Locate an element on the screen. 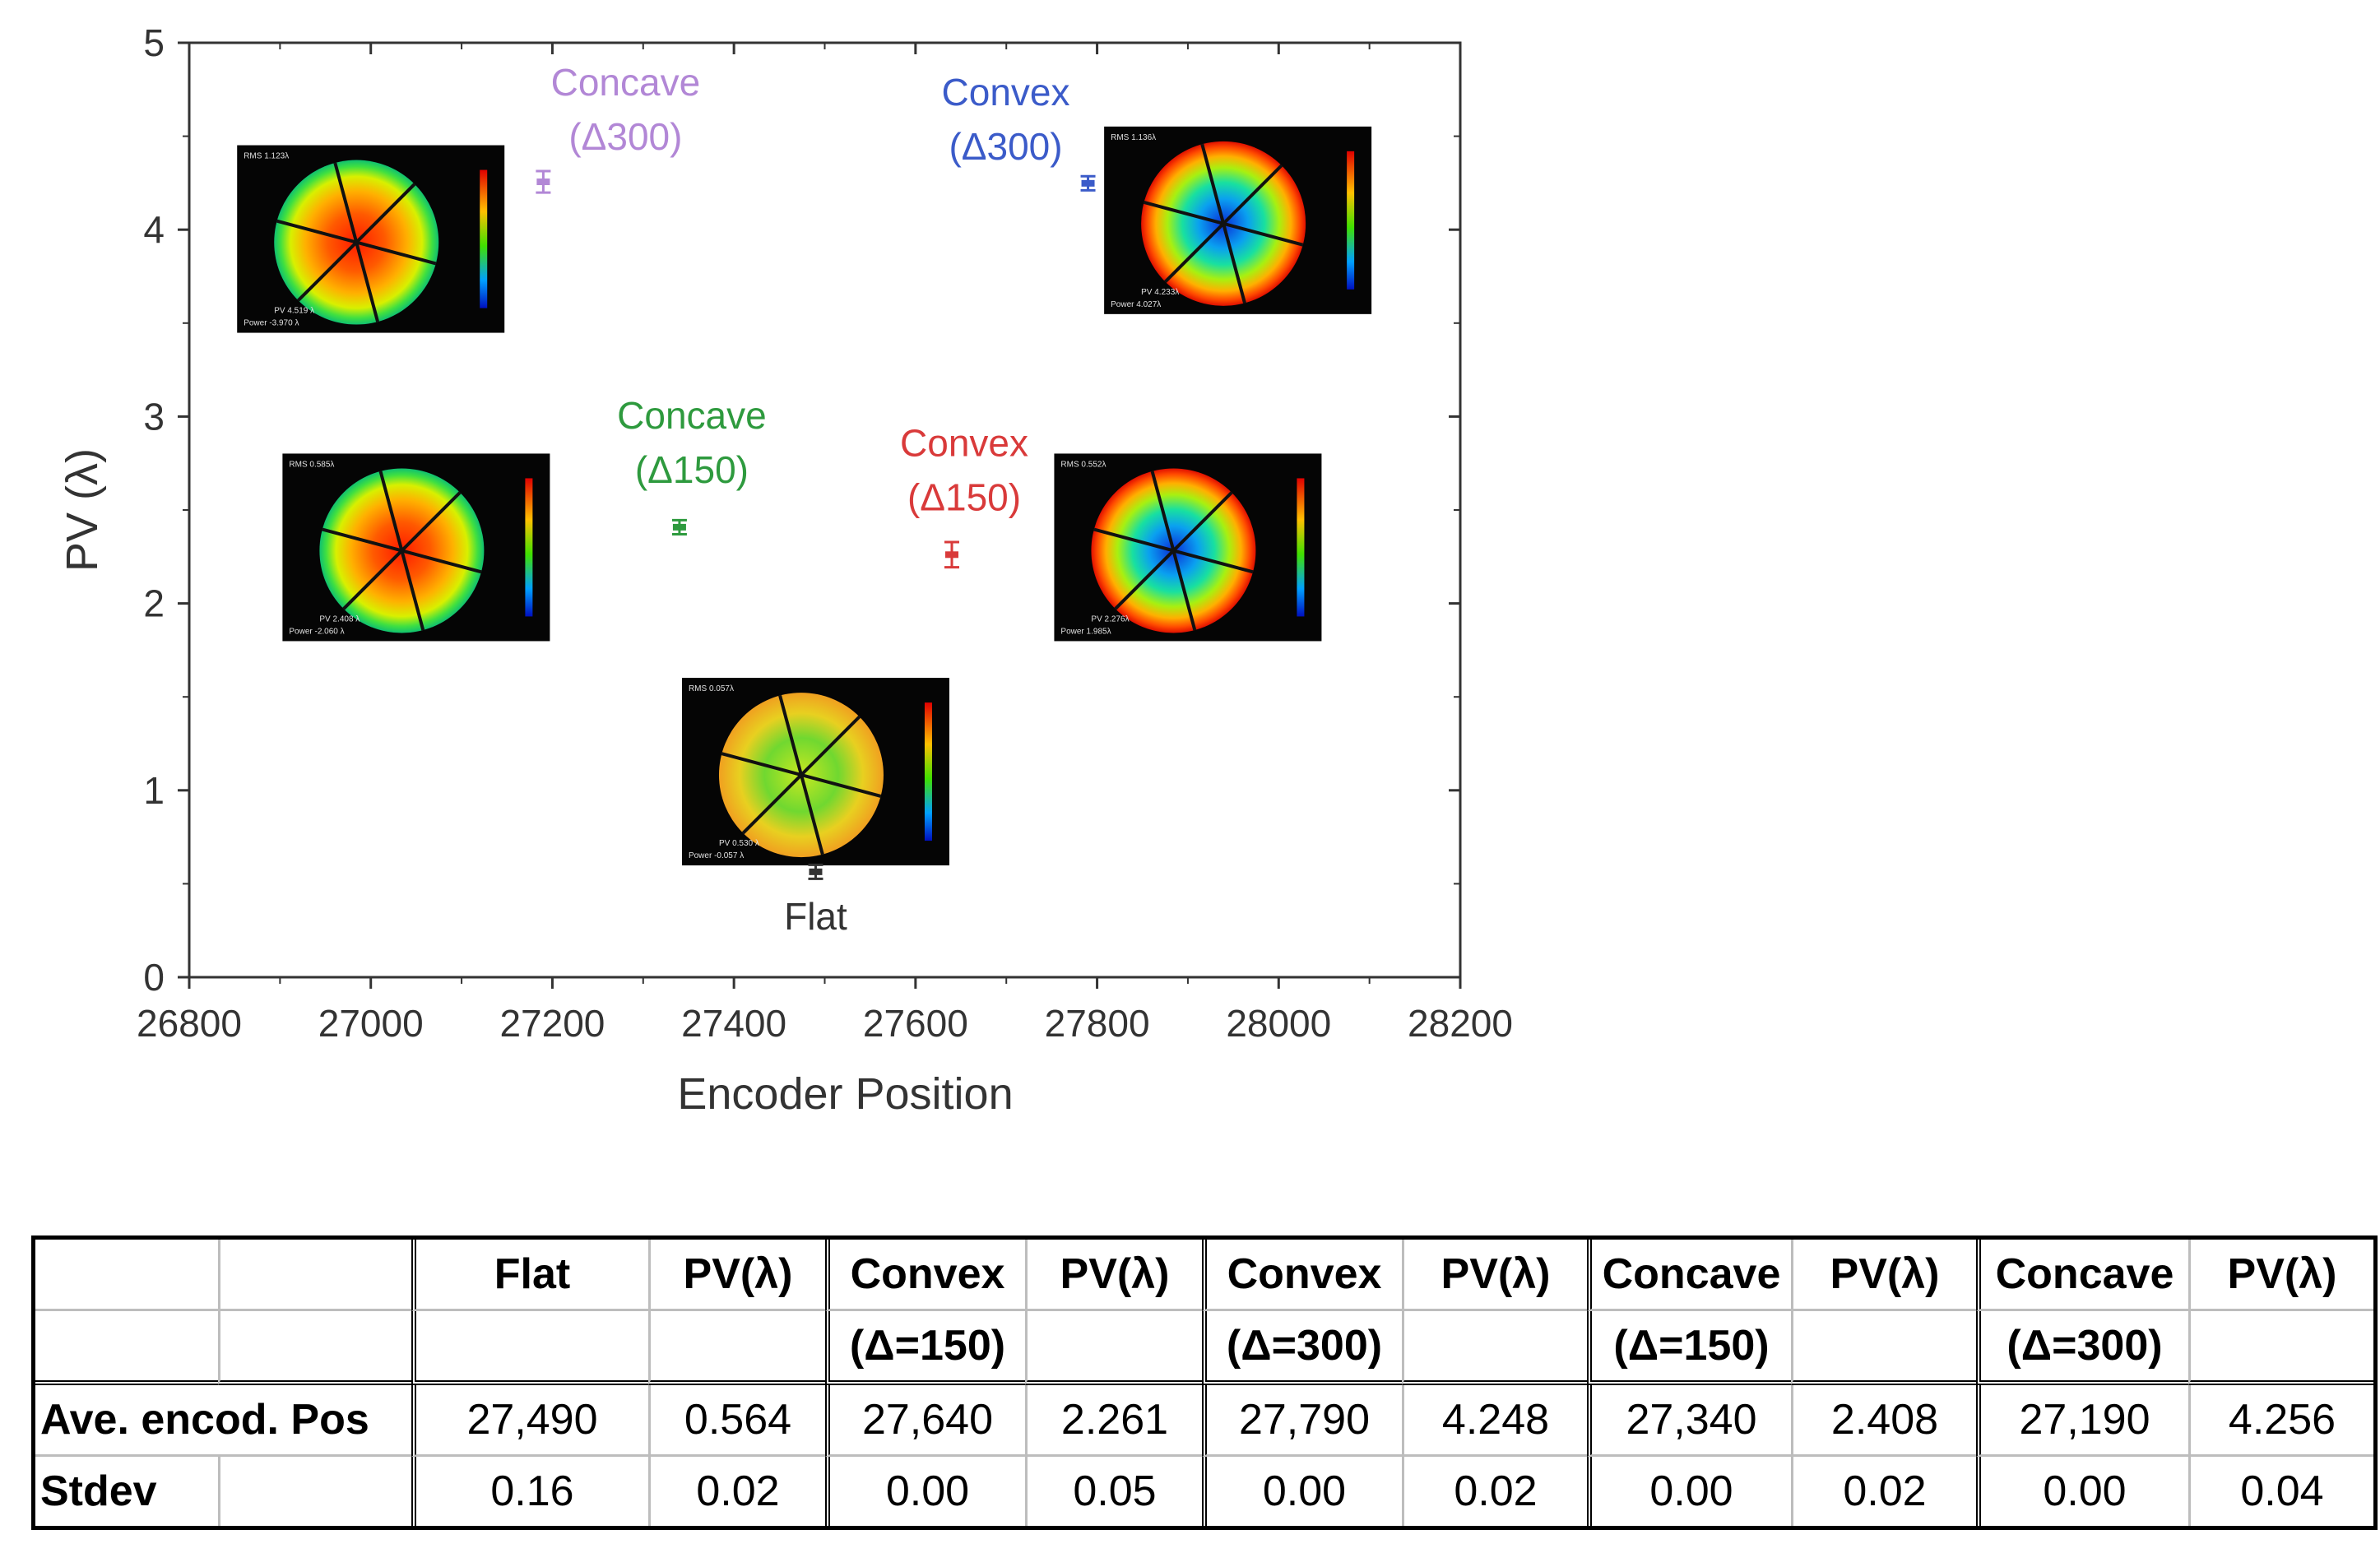 This screenshot has width=2380, height=1553. x-tick-label: 28000 is located at coordinates (1278, 1023).